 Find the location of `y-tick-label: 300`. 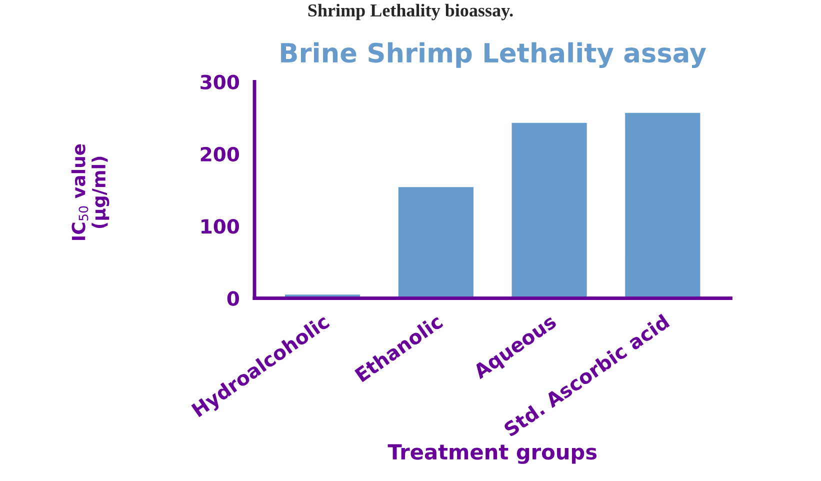

y-tick-label: 300 is located at coordinates (219, 82).